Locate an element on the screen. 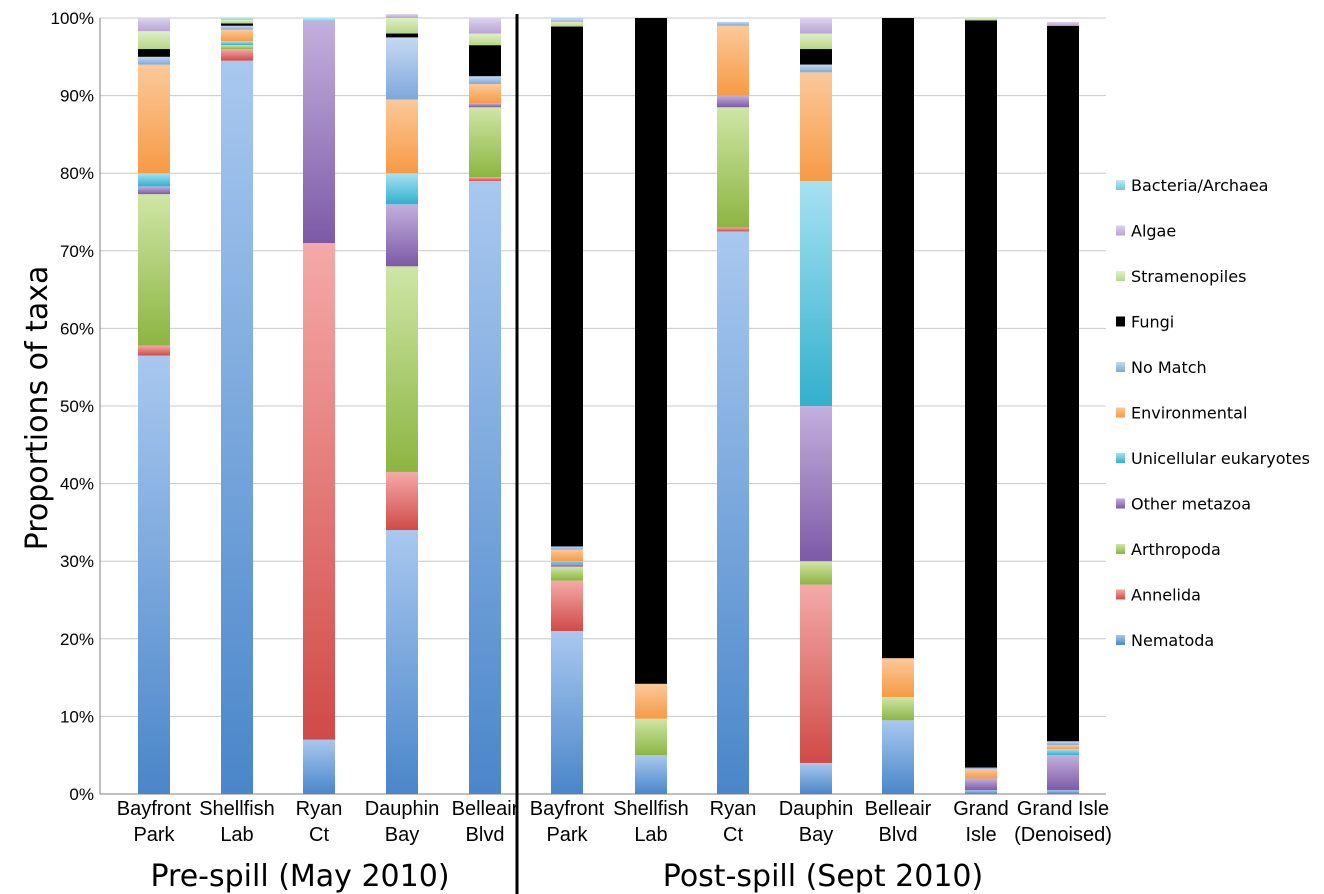  x-tick-label: Shellfish is located at coordinates (237, 809).